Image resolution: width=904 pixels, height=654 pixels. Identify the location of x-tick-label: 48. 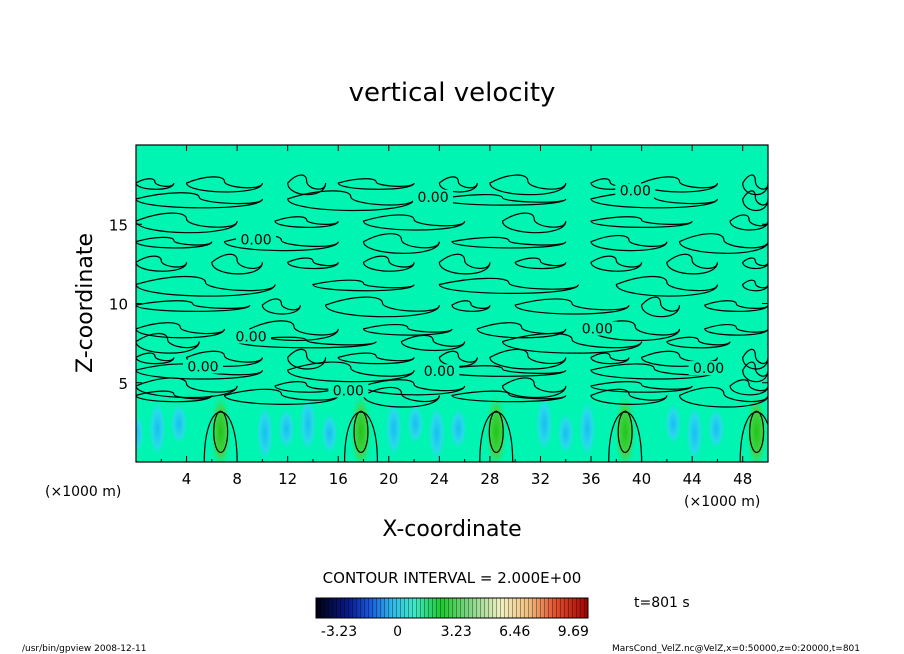
(742, 479).